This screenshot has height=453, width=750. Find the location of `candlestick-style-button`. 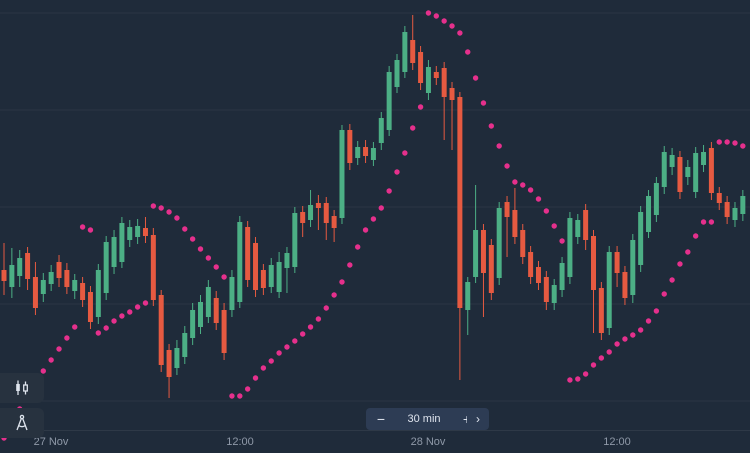

candlestick-style-button is located at coordinates (22, 388).